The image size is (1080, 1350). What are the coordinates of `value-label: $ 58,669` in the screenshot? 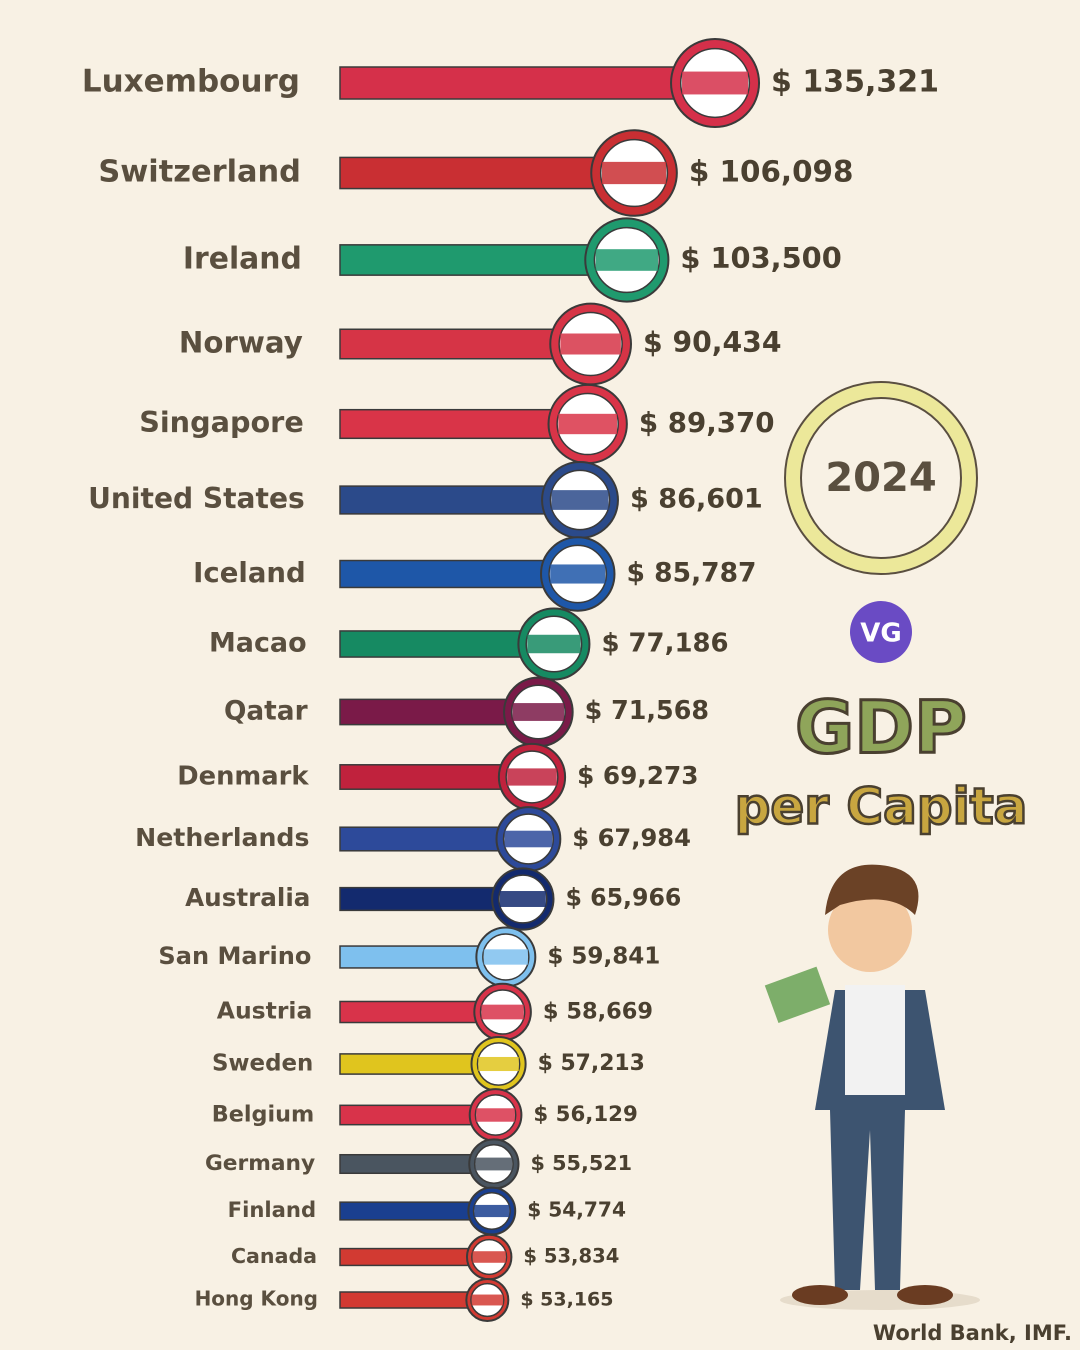 It's located at (598, 1012).